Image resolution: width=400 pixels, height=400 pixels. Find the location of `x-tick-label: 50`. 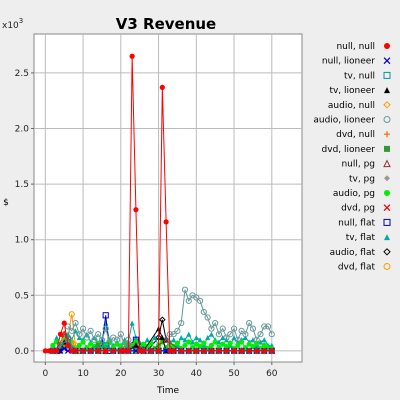

x-tick-label: 50 is located at coordinates (234, 374).